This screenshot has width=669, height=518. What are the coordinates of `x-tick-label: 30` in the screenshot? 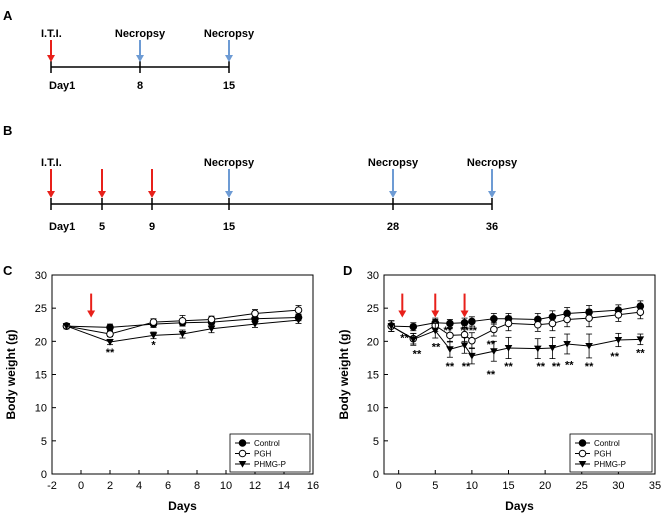 It's located at (618, 486).